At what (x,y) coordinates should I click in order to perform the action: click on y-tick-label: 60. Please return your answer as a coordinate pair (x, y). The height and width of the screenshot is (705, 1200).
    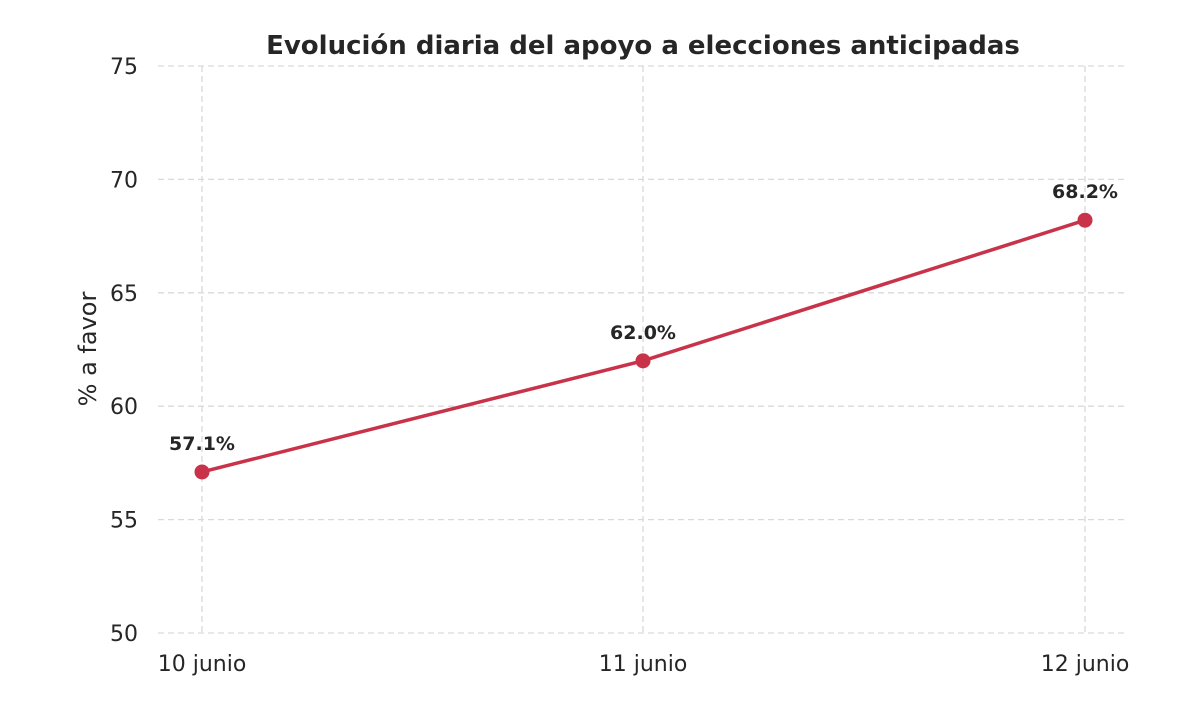
    Looking at the image, I should click on (124, 407).